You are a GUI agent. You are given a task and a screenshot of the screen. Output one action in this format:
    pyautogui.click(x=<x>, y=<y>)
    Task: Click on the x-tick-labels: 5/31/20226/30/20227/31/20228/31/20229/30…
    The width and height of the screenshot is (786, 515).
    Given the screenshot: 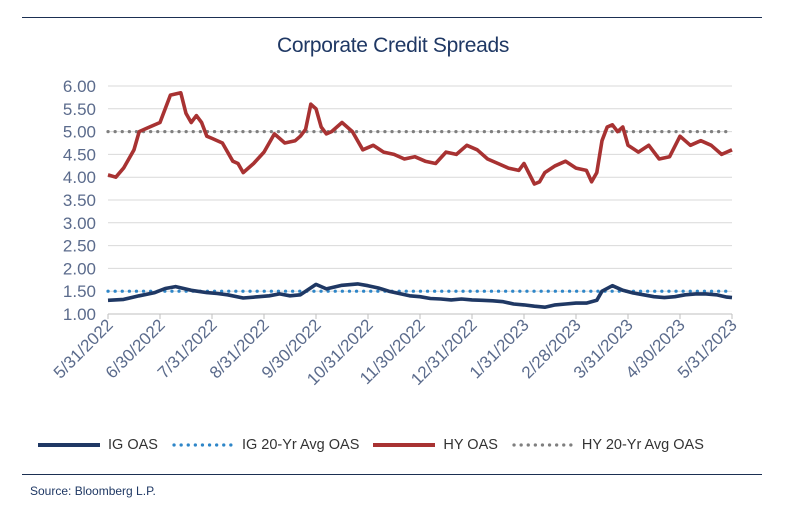 What is the action you would take?
    pyautogui.click(x=395, y=352)
    